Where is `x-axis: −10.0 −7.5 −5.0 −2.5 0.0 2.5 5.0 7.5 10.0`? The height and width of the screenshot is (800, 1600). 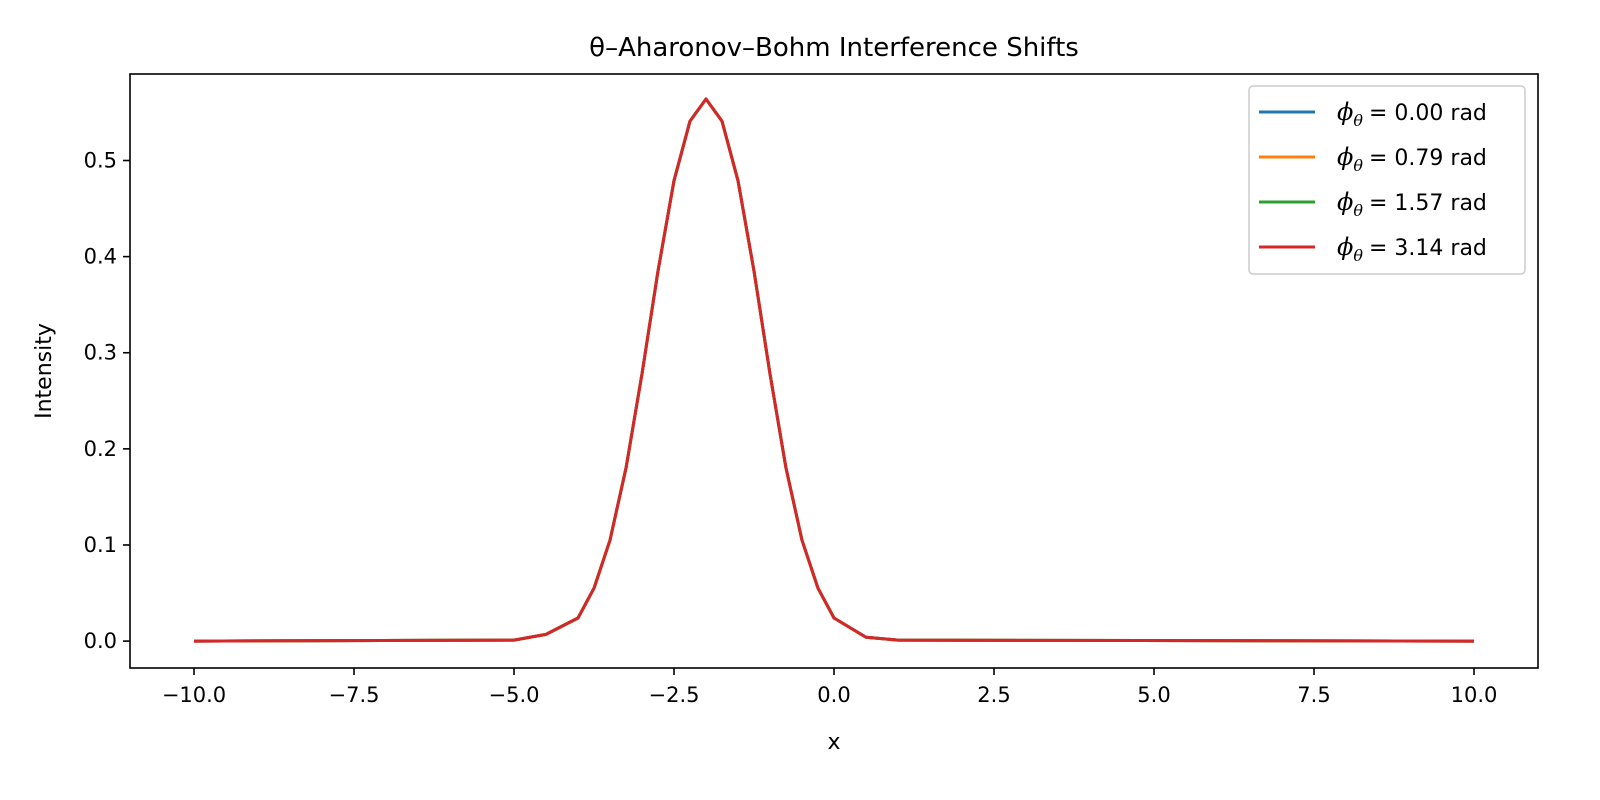
x-axis: −10.0 −7.5 −5.0 −2.5 0.0 2.5 5.0 7.5 10.0 is located at coordinates (830, 687).